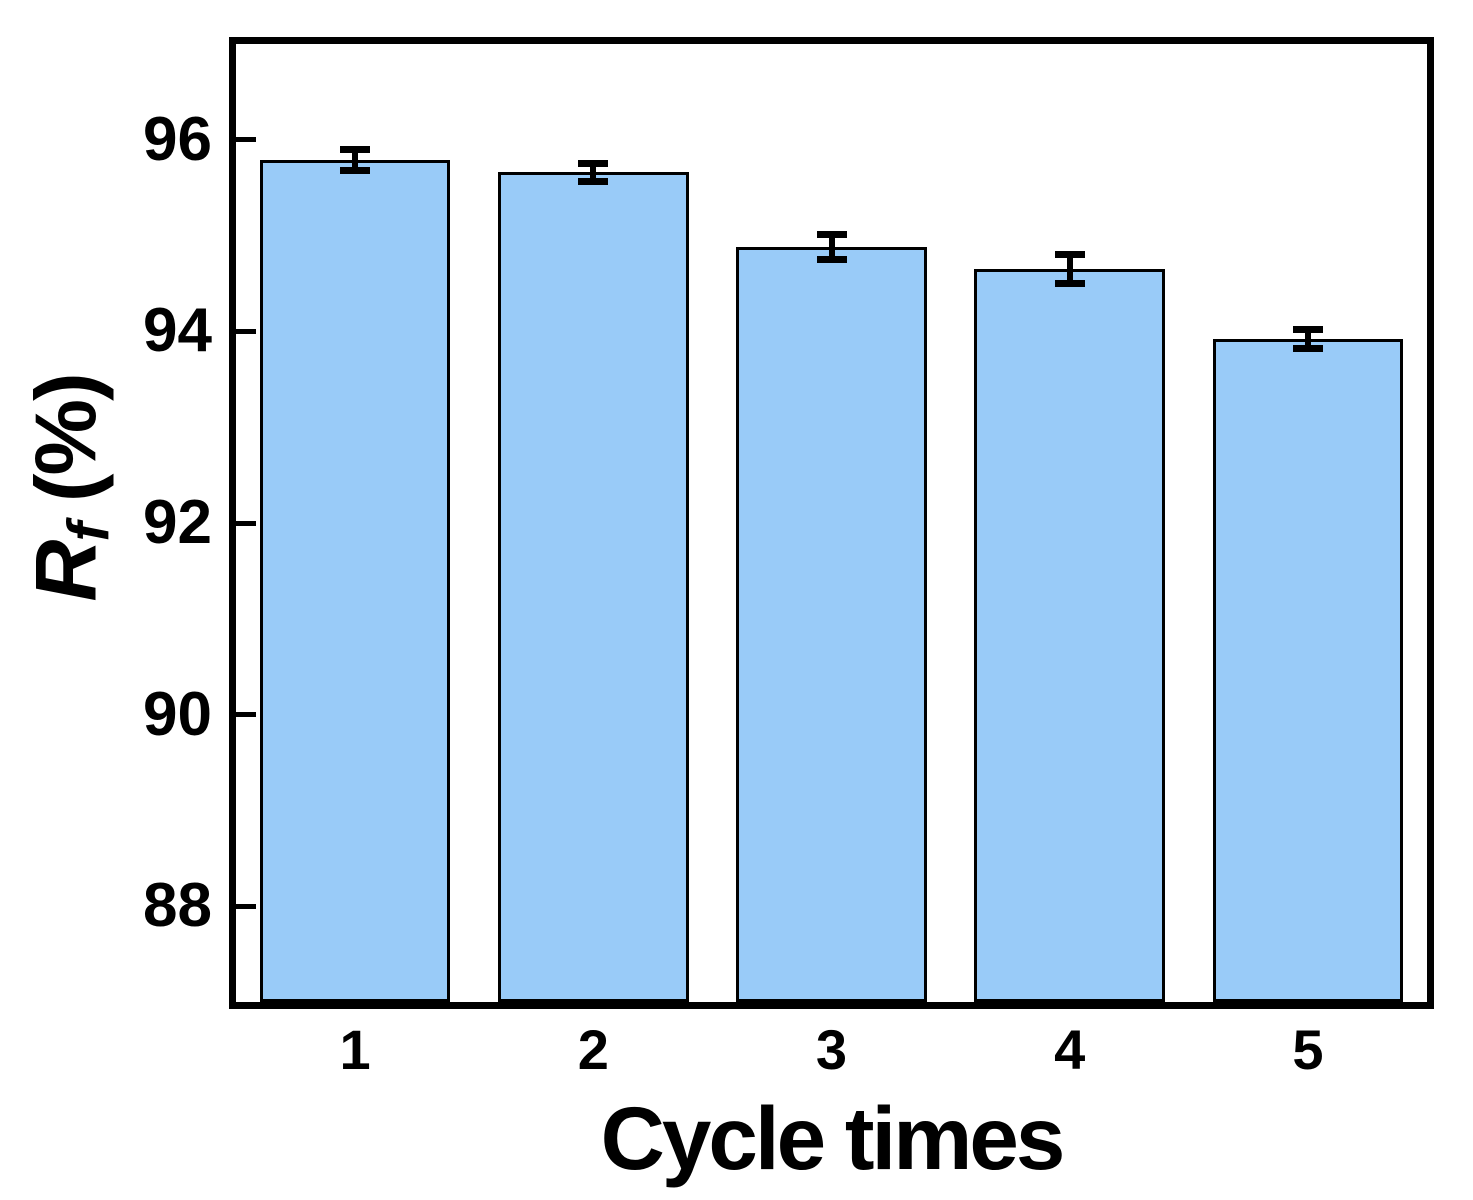 This screenshot has height=1200, width=1473. Describe the element at coordinates (66, 571) in the screenshot. I see `y-axis-title-symbol: R` at that location.